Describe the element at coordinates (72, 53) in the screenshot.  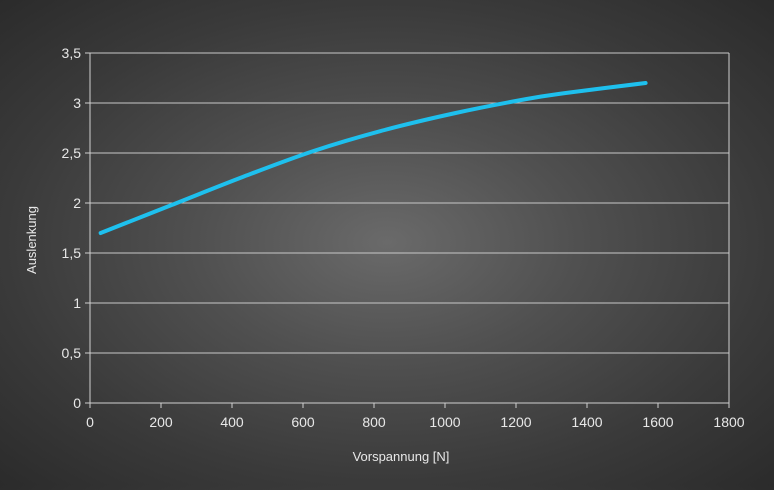
I see `y-tick-label: 3,5` at that location.